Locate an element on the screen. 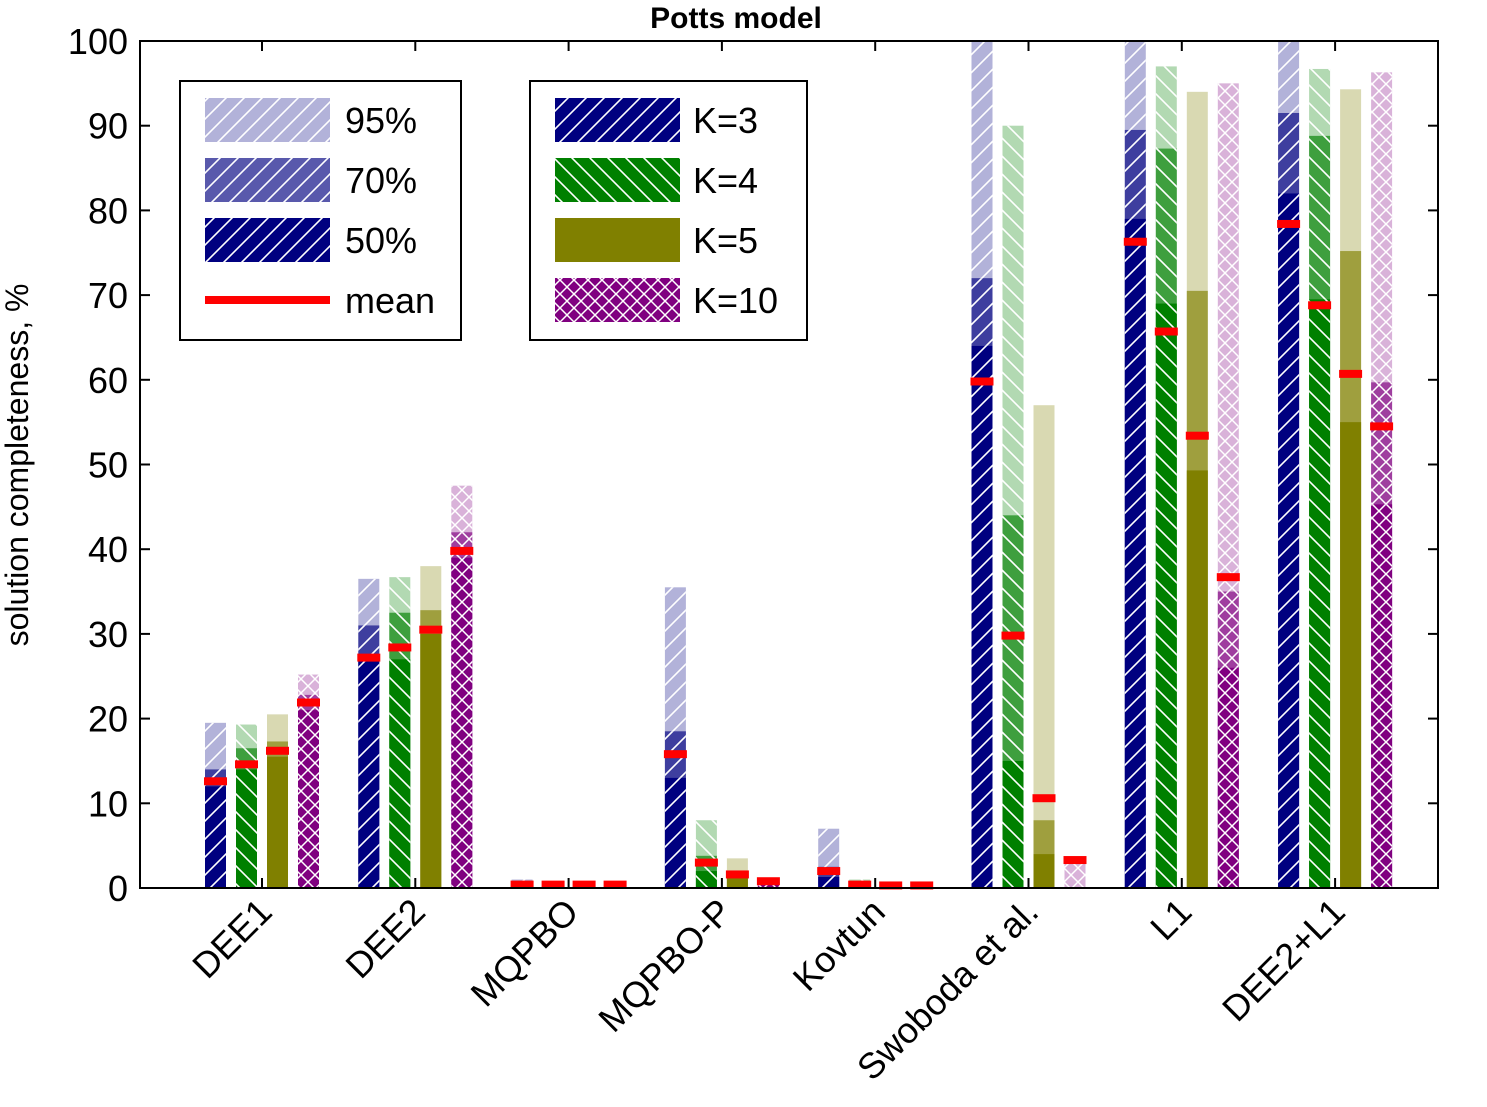 Image resolution: width=1487 pixels, height=1107 pixels. legend-entry-k3: K=3 is located at coordinates (656, 120).